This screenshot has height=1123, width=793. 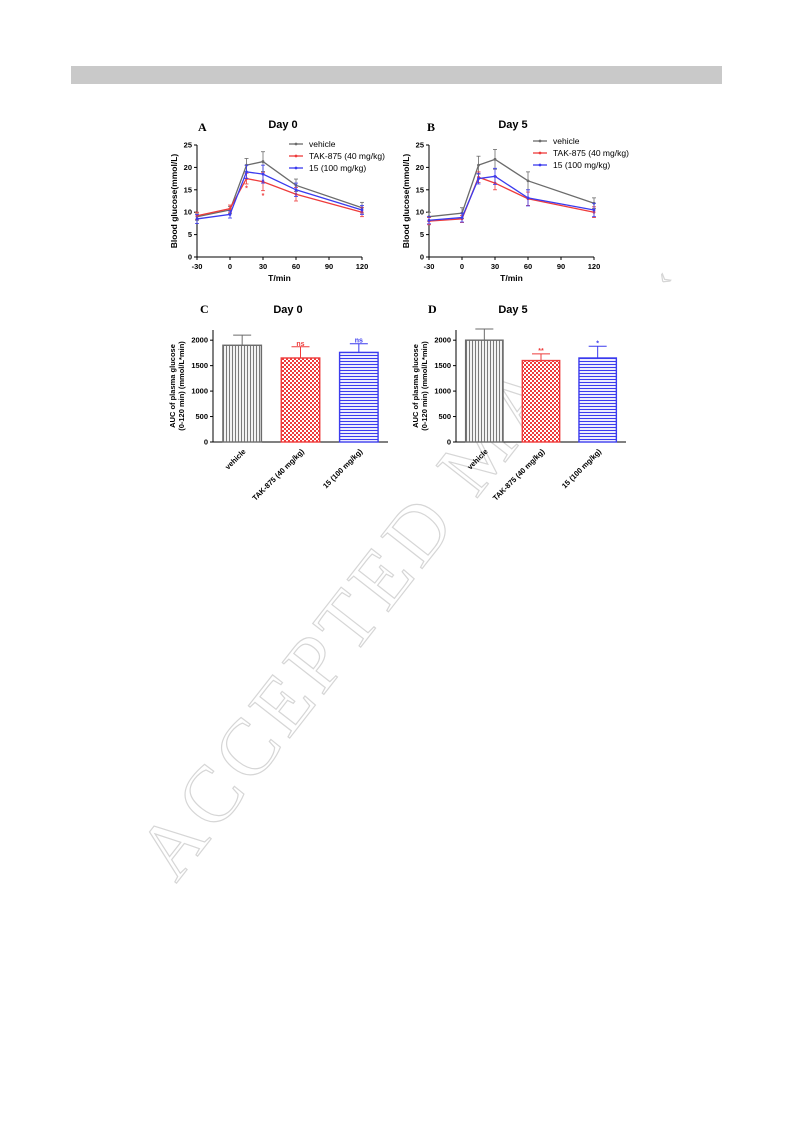 What do you see at coordinates (174, 201) in the screenshot?
I see `y-axis-label: Blood glucose(mmol/L)` at bounding box center [174, 201].